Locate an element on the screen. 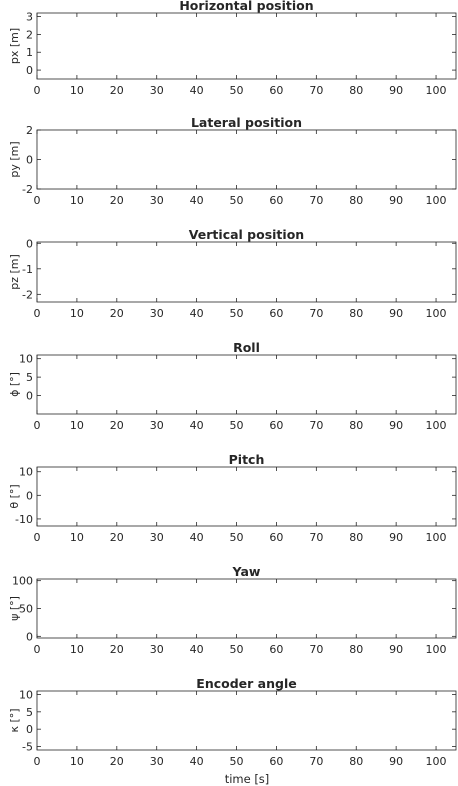 The image size is (458, 786). y-tick-label: -10 is located at coordinates (24, 519).